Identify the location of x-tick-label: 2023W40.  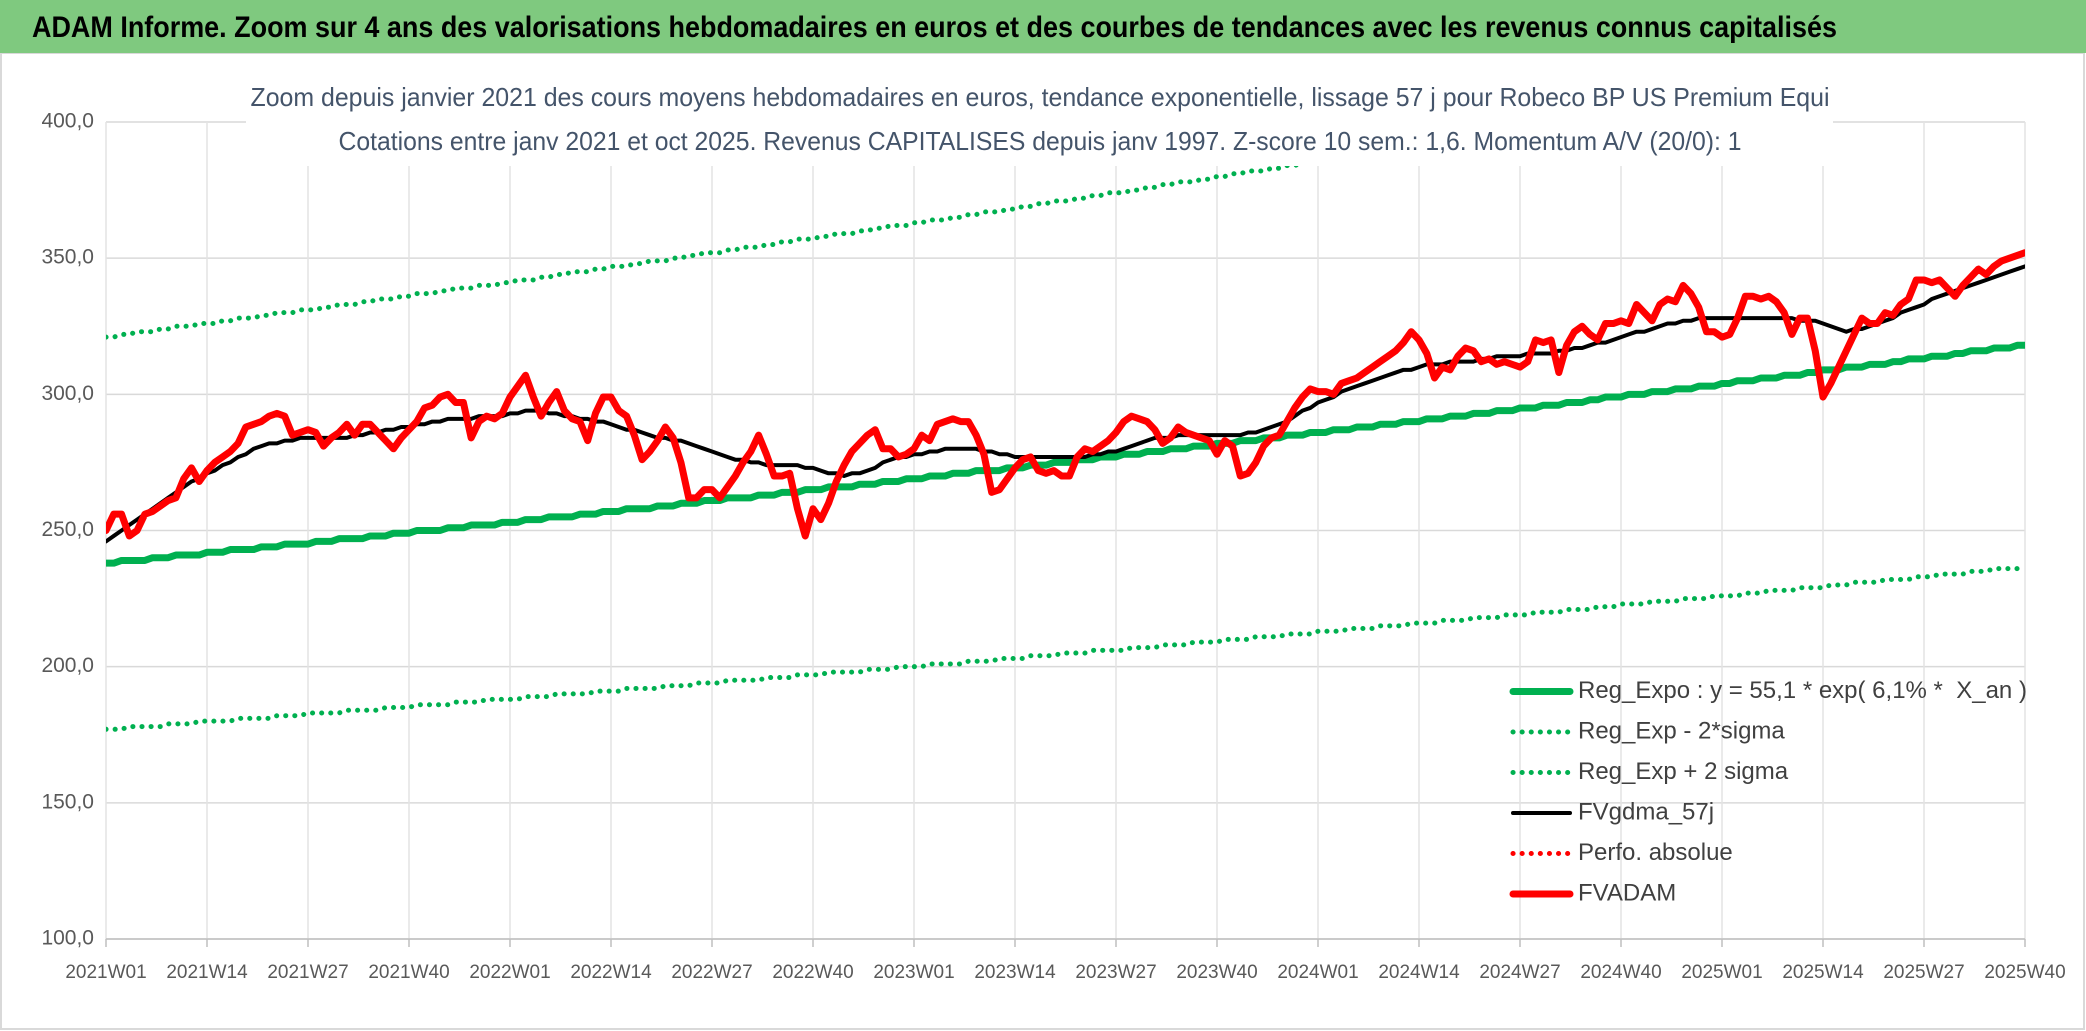
(1216, 972).